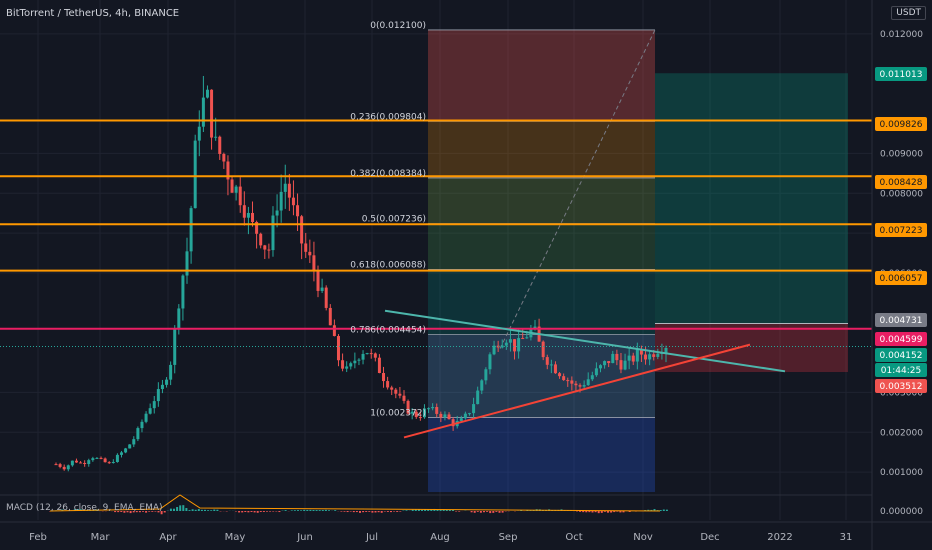 The image size is (932, 550). I want to click on position-target-zone, so click(751, 198).